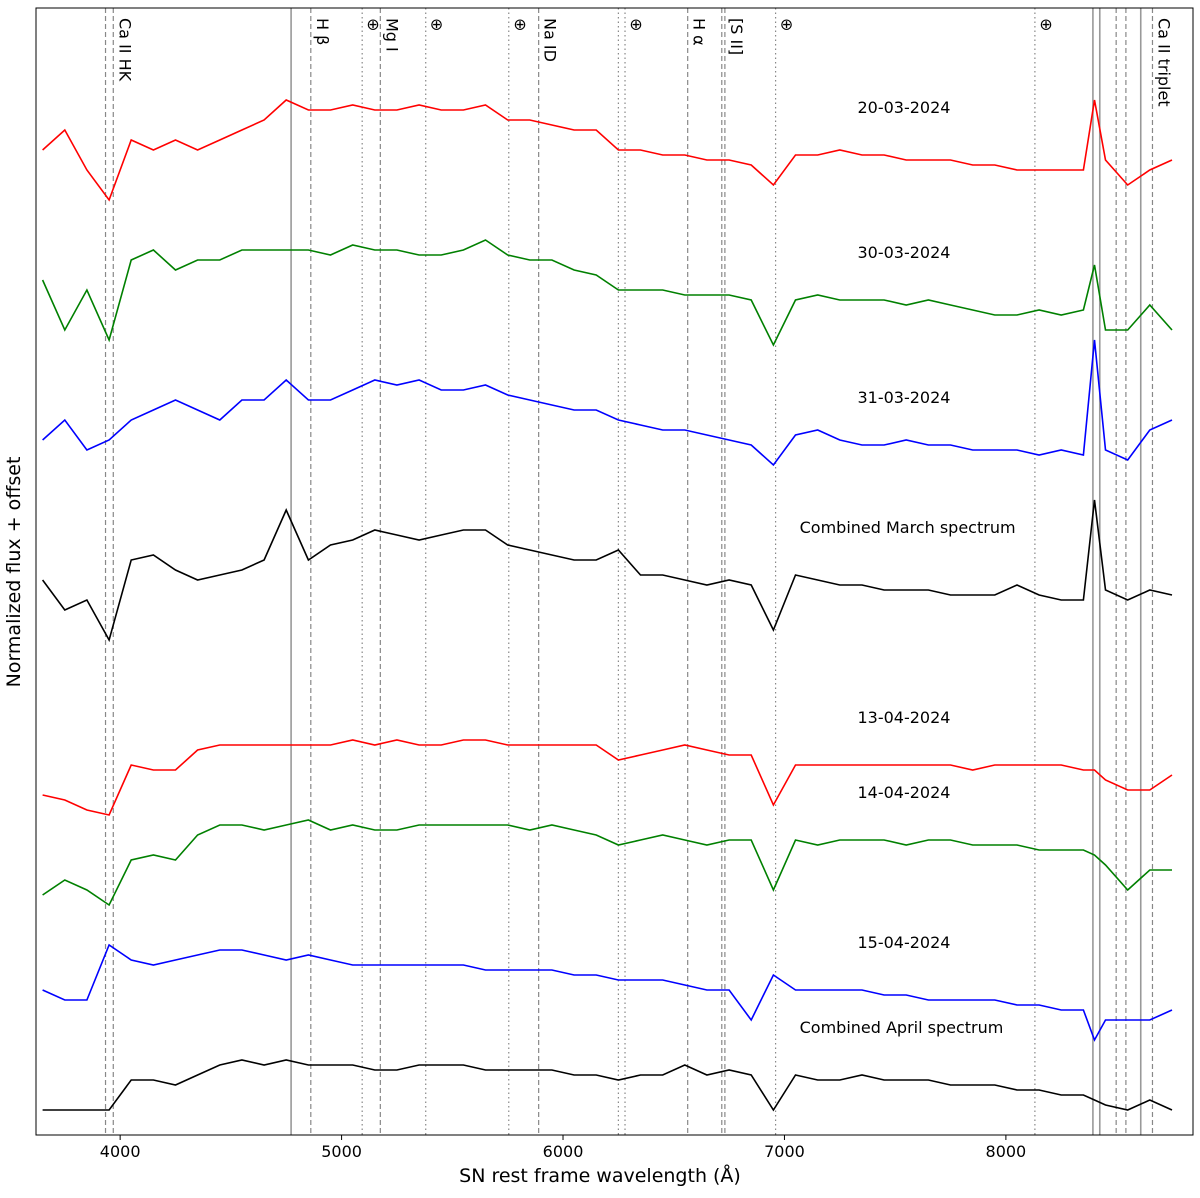 The height and width of the screenshot is (1198, 1200). What do you see at coordinates (903, 942) in the screenshot?
I see `series-label: 15-04-2024` at bounding box center [903, 942].